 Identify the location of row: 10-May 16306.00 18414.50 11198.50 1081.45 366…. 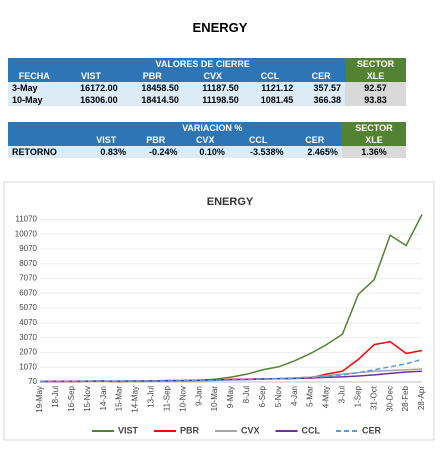
(207, 100).